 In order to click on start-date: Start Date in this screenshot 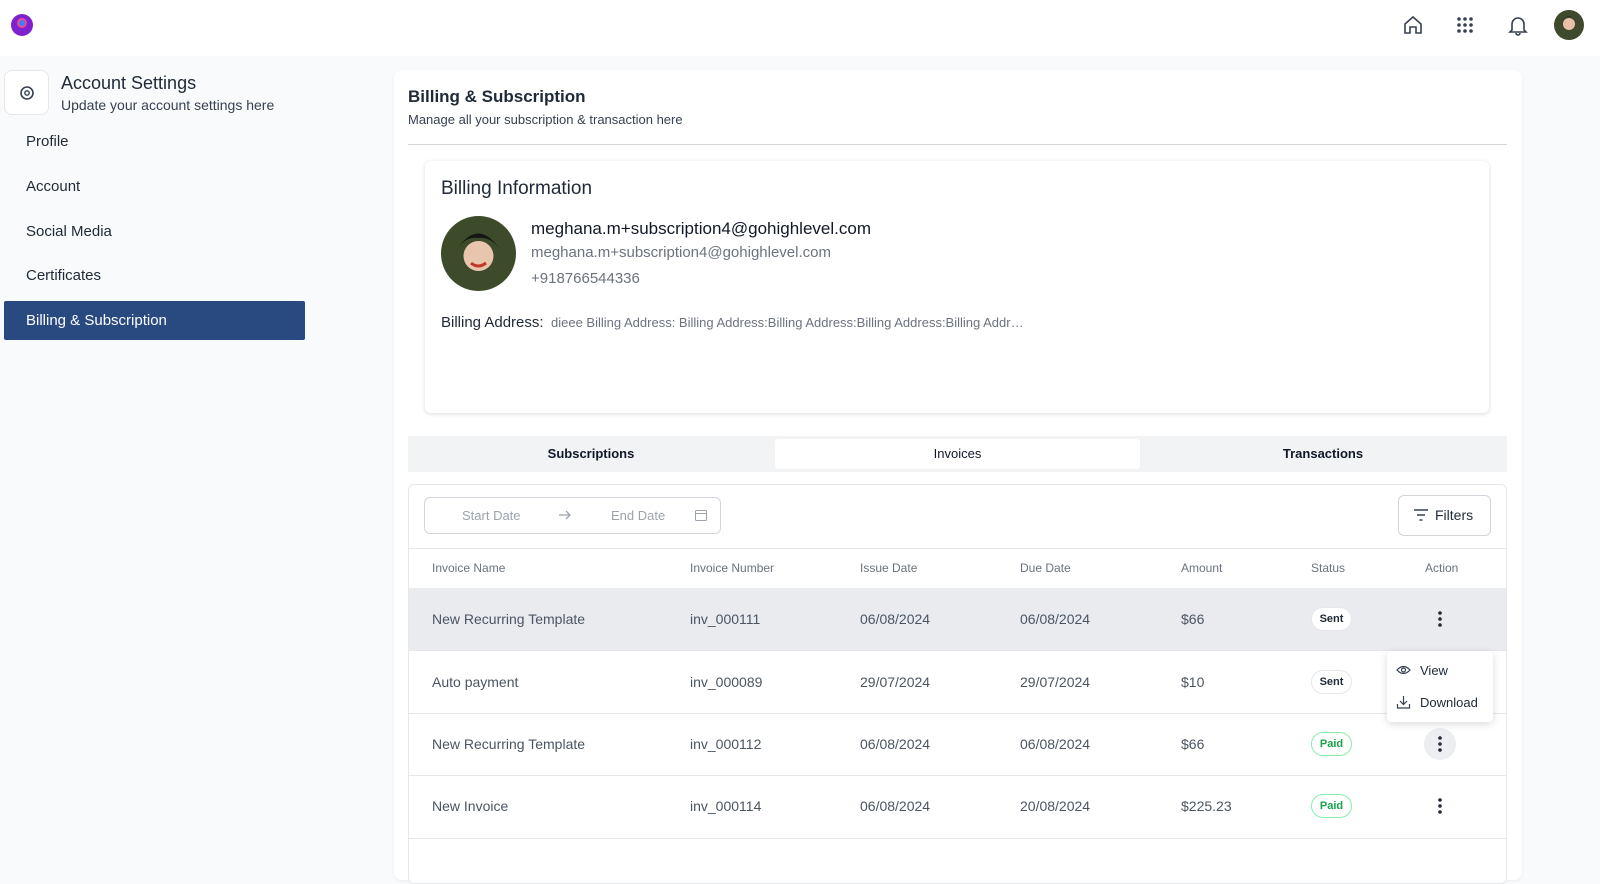, I will do `click(491, 515)`.